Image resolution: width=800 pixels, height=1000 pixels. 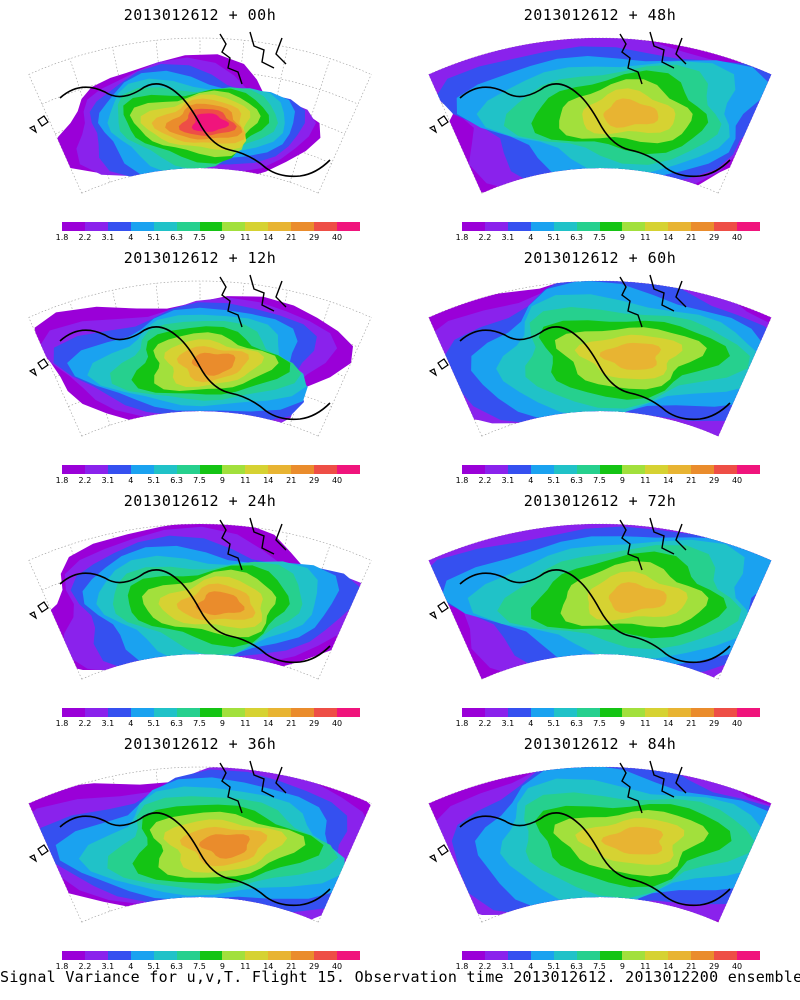 I want to click on colorbar-tick-label: 29, so click(x=714, y=480).